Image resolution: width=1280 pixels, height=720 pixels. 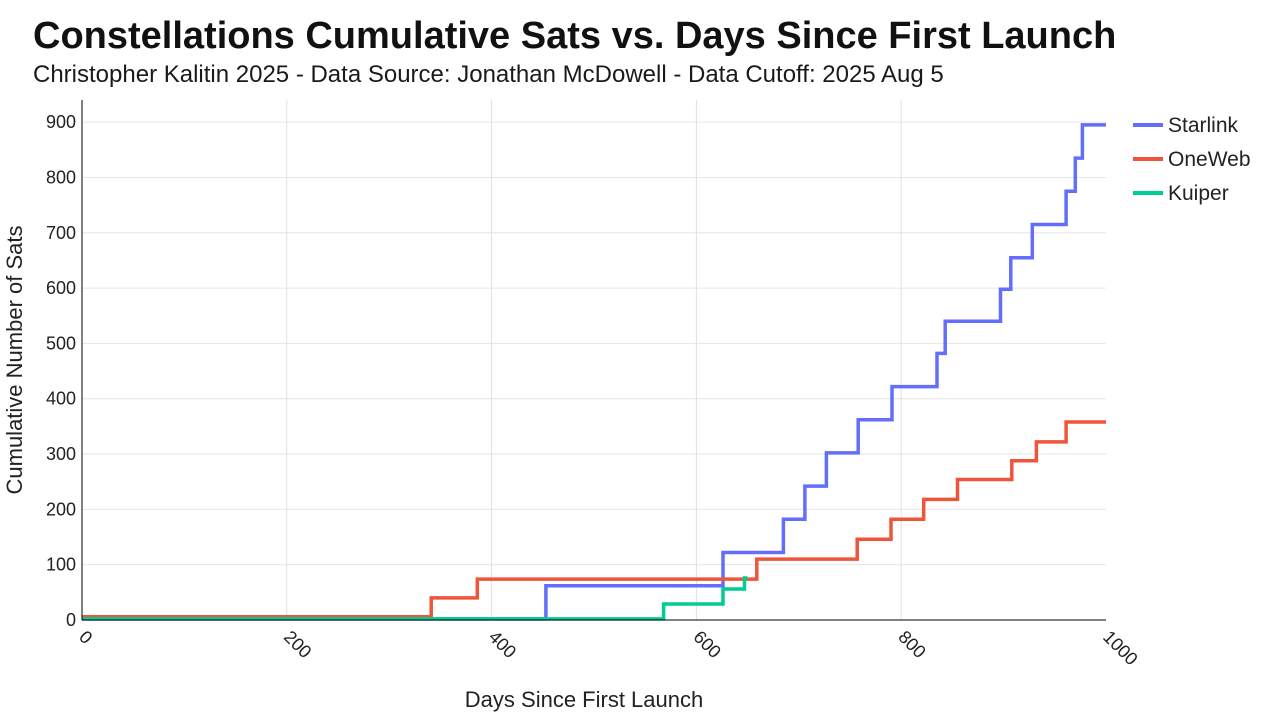 What do you see at coordinates (1203, 125) in the screenshot?
I see `legend-label: Starlink` at bounding box center [1203, 125].